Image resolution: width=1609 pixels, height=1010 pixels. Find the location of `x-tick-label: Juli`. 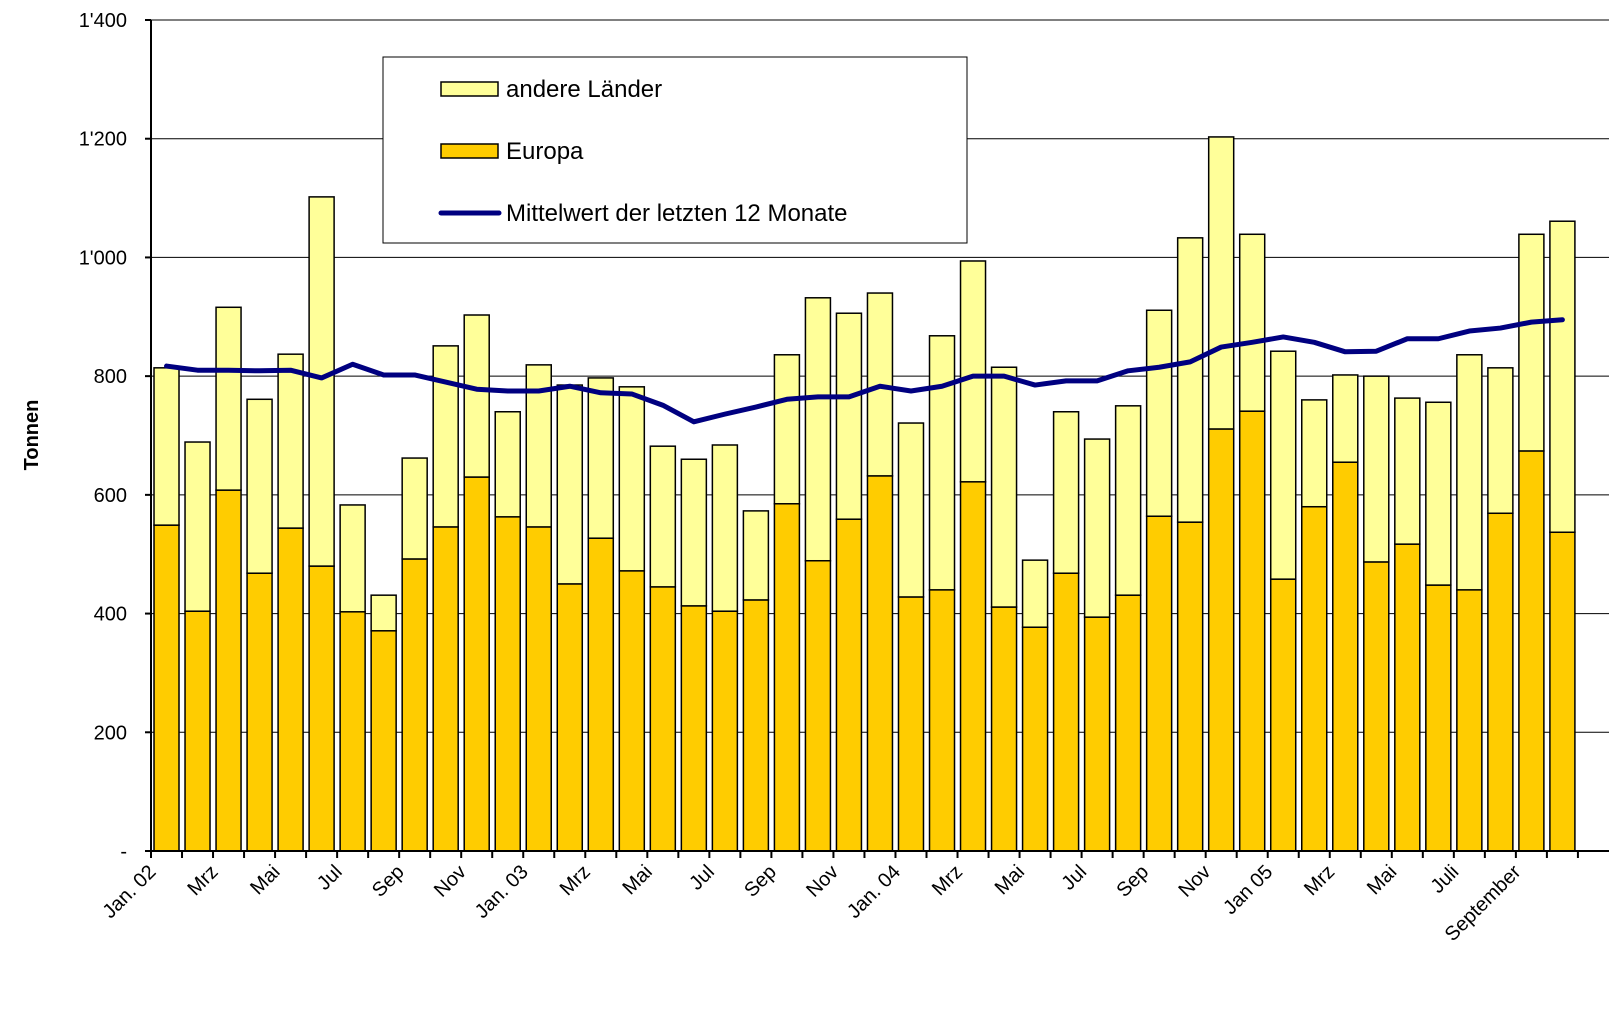

x-tick-label: Juli is located at coordinates (1445, 879).